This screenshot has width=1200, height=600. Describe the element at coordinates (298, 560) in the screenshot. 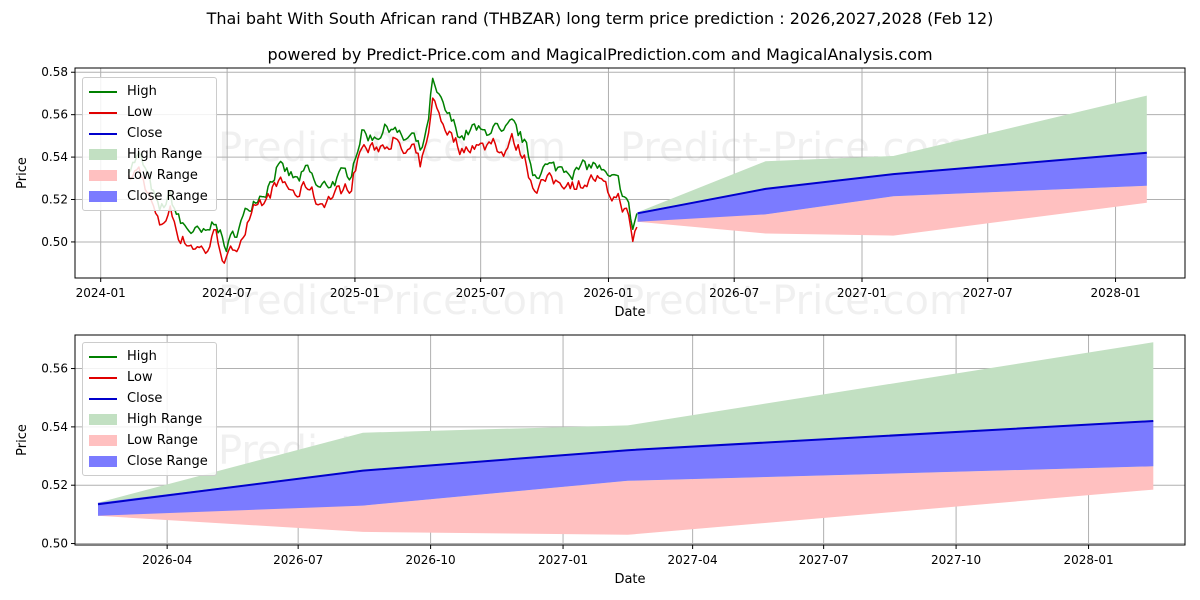

I see `xtick-label-bottom: 2026-07` at that location.